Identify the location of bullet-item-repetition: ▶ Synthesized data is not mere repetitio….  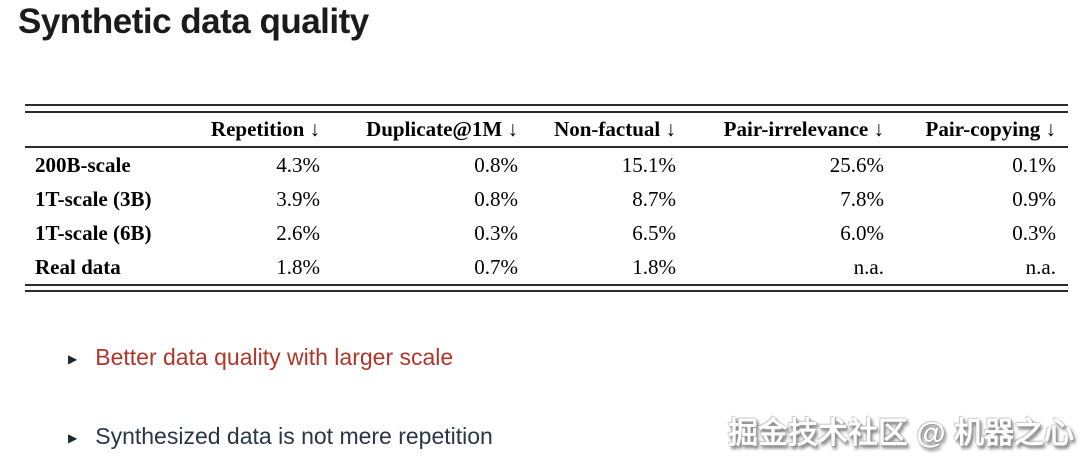
(280, 436).